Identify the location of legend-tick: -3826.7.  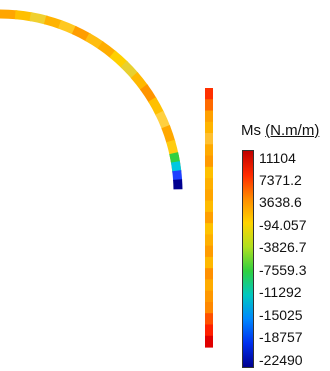
(283, 247).